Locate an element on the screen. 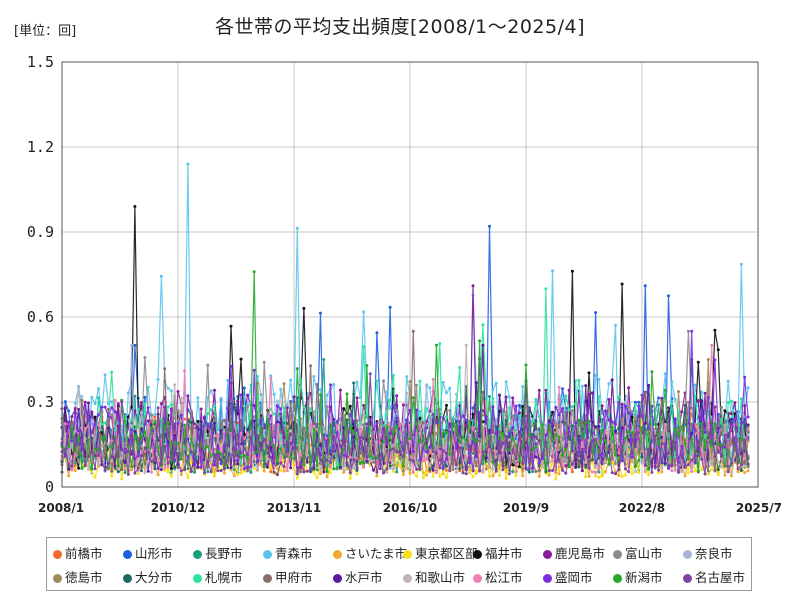  legend-label: さいたま市 is located at coordinates (376, 553).